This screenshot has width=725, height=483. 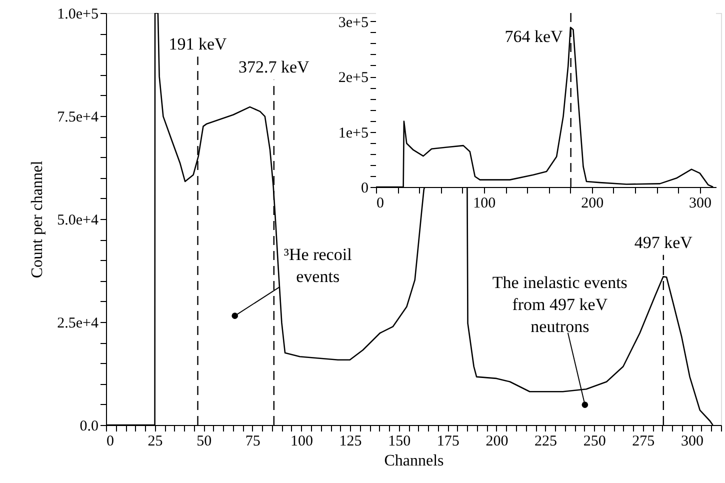 What do you see at coordinates (414, 461) in the screenshot?
I see `x-axis-title: Channels` at bounding box center [414, 461].